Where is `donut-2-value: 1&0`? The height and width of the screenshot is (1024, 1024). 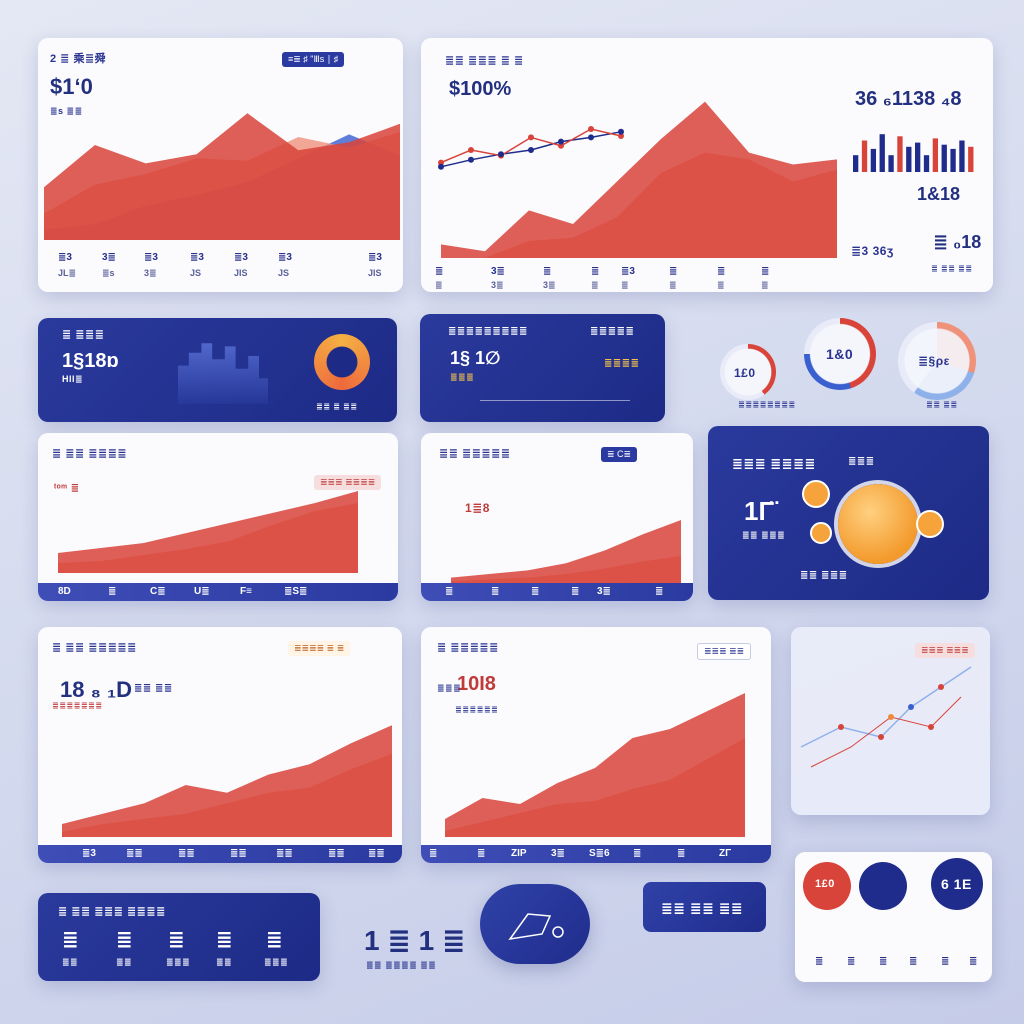
donut-2-value: 1&0 is located at coordinates (840, 354).